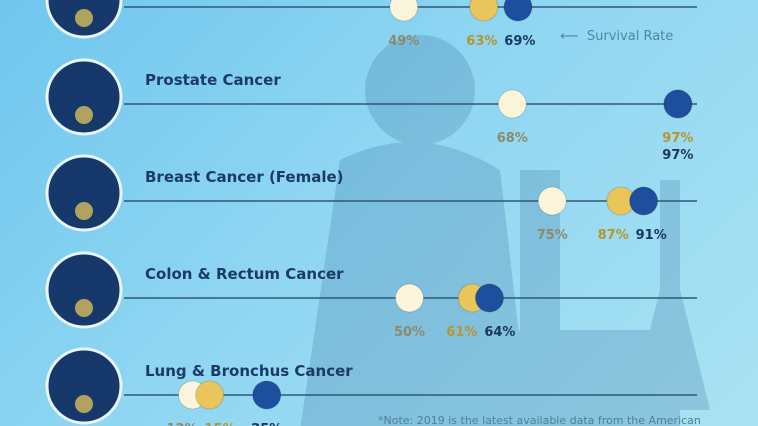 This screenshot has width=758, height=426. What do you see at coordinates (613, 235) in the screenshot?
I see `data-label: 87%` at bounding box center [613, 235].